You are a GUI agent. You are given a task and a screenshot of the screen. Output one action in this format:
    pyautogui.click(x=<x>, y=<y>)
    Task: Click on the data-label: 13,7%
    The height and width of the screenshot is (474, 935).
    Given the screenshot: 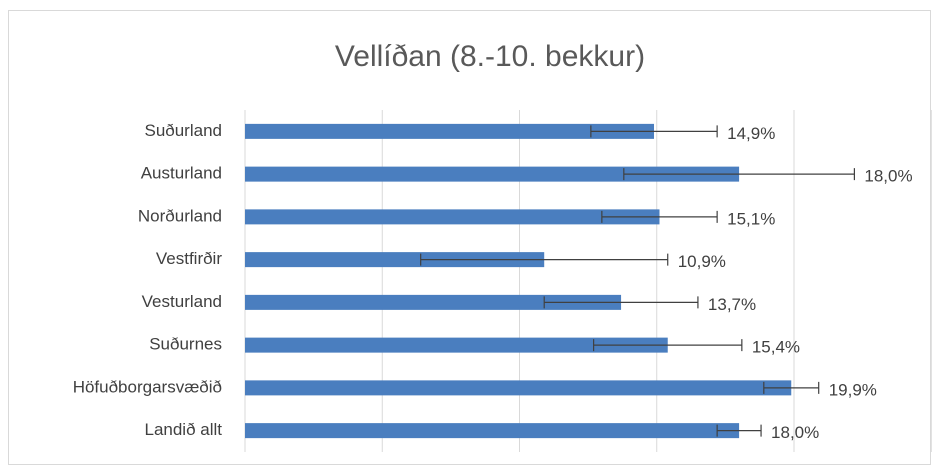 What is the action you would take?
    pyautogui.click(x=732, y=304)
    